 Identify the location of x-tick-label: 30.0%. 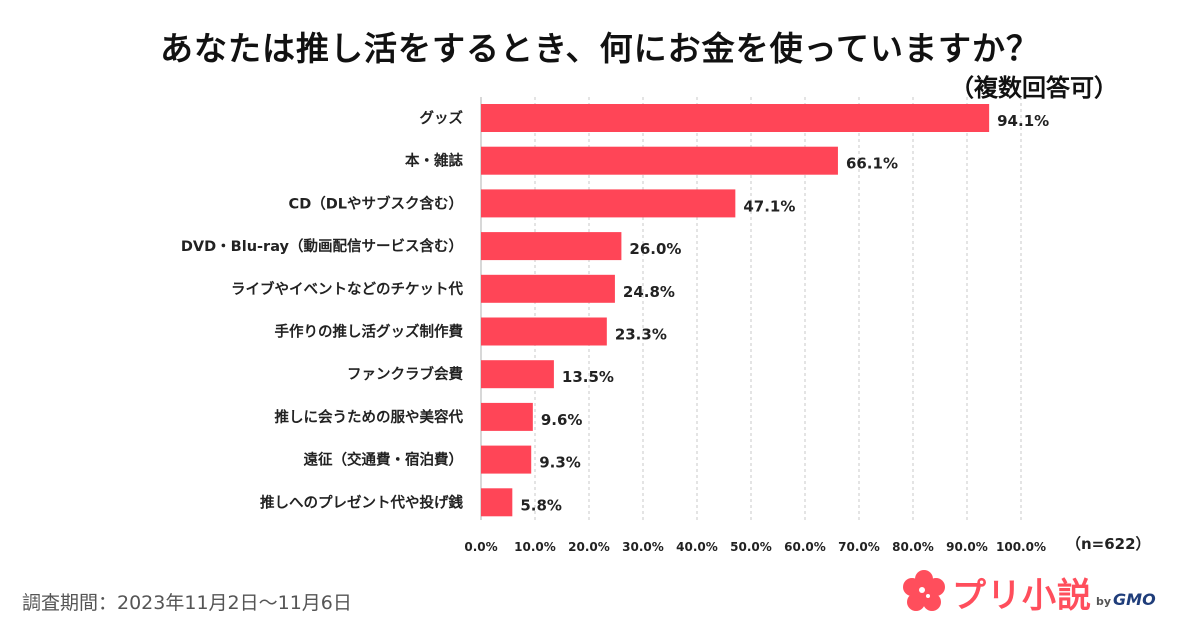
(643, 547).